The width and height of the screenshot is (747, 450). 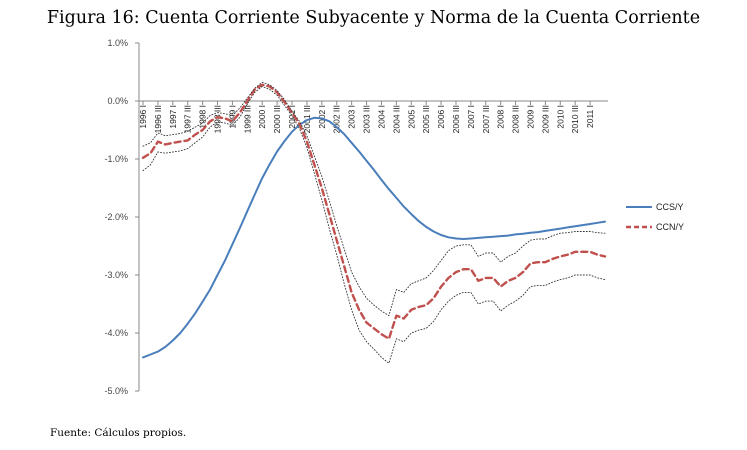 What do you see at coordinates (116, 333) in the screenshot?
I see `y-tick-label: -4.0%` at bounding box center [116, 333].